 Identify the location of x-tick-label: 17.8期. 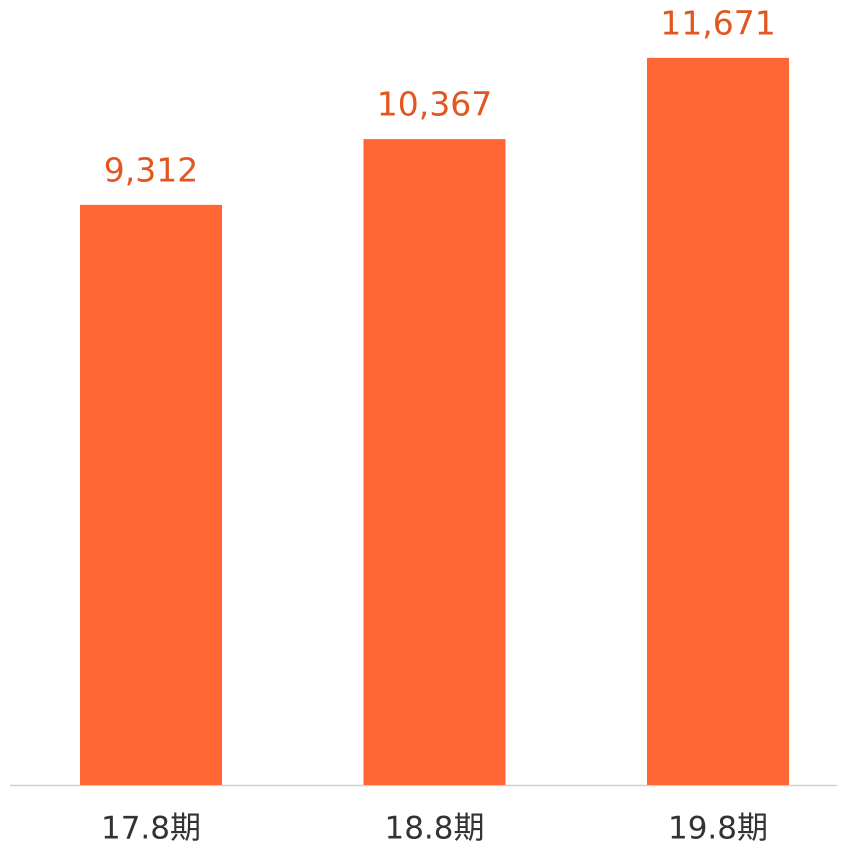
(151, 829).